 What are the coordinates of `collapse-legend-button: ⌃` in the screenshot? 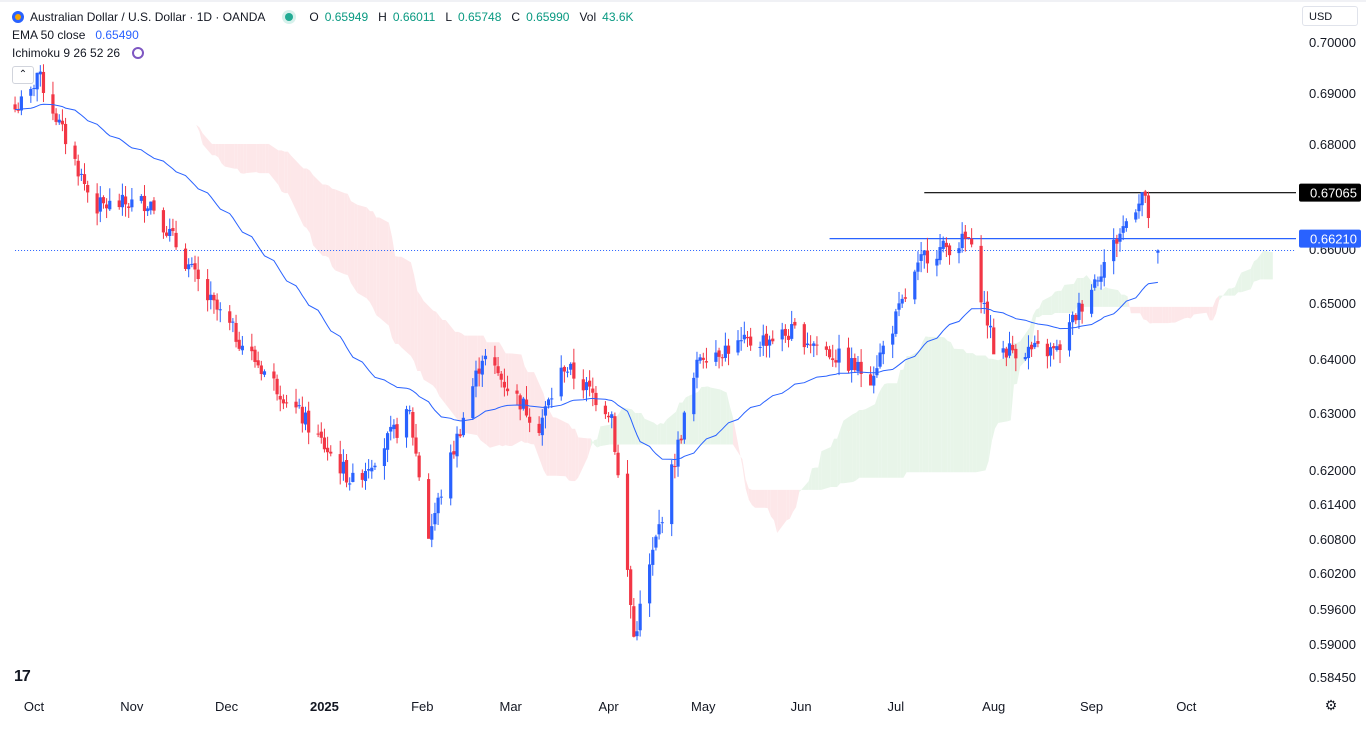 It's located at (23, 75).